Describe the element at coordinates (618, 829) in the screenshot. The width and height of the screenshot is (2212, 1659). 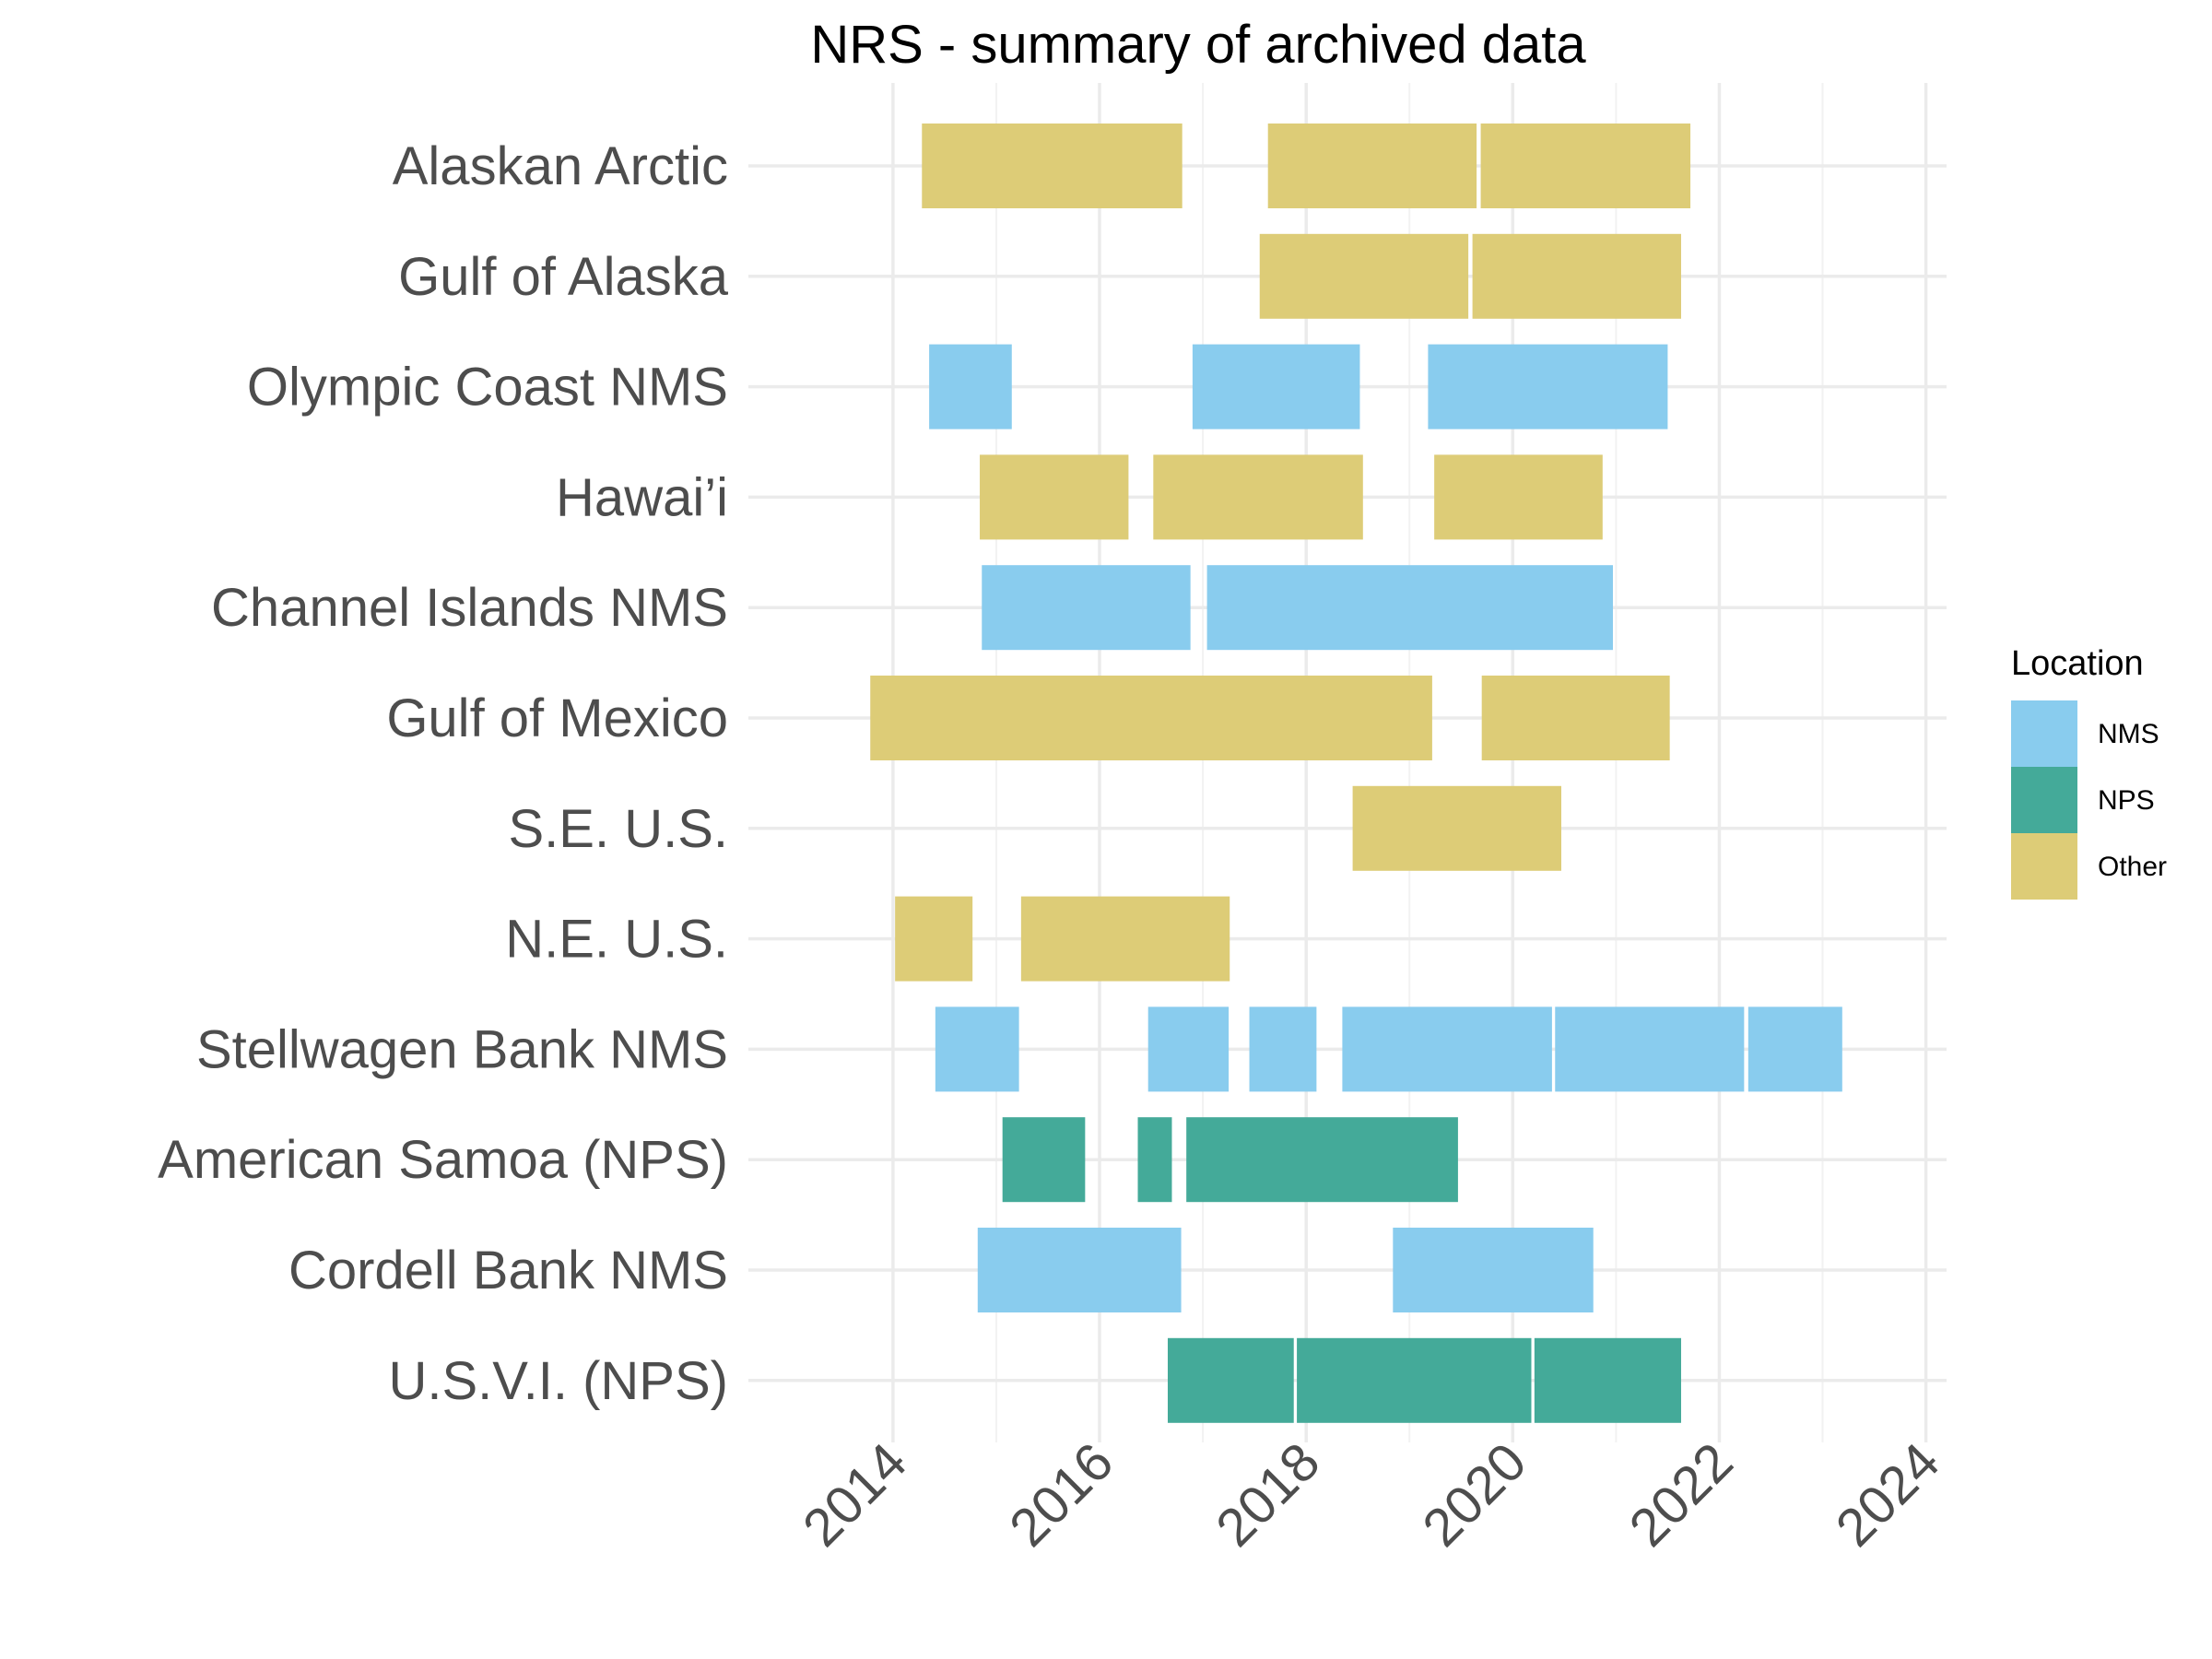
I see `y-tick-label-s-e-u-s: S.E. U.S.` at that location.